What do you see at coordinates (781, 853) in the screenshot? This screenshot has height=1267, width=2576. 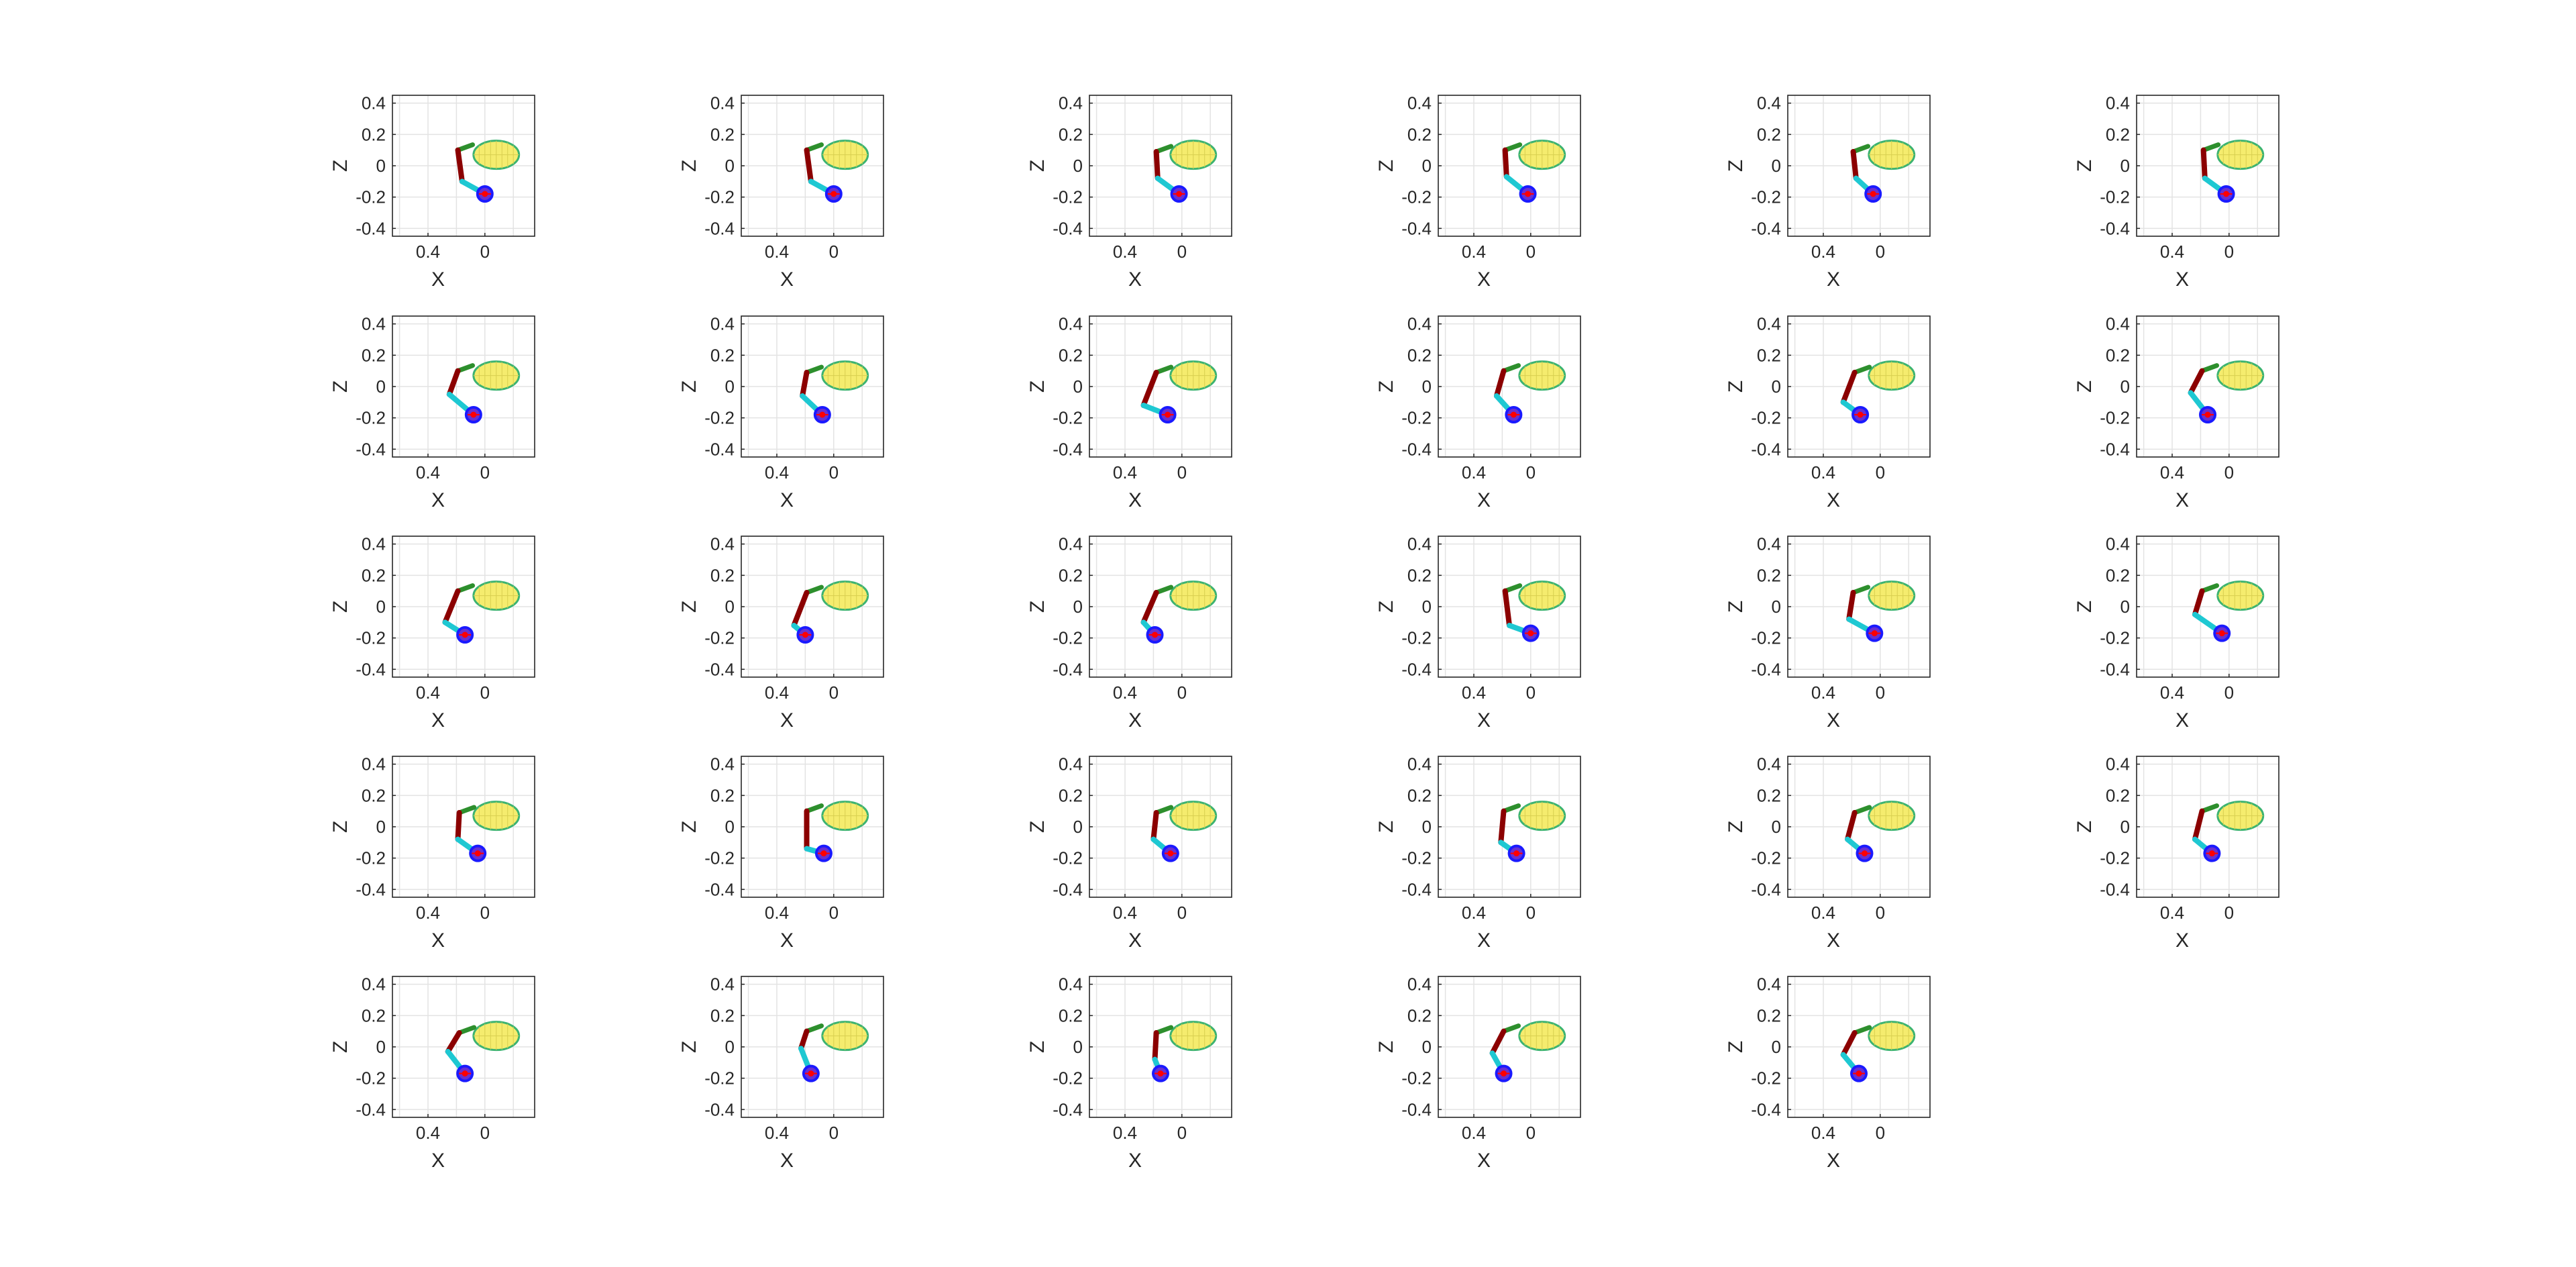 I see `subplot-20: 0.4 0.2 0 -0.2 -0.4 0.4 0 X Z` at bounding box center [781, 853].